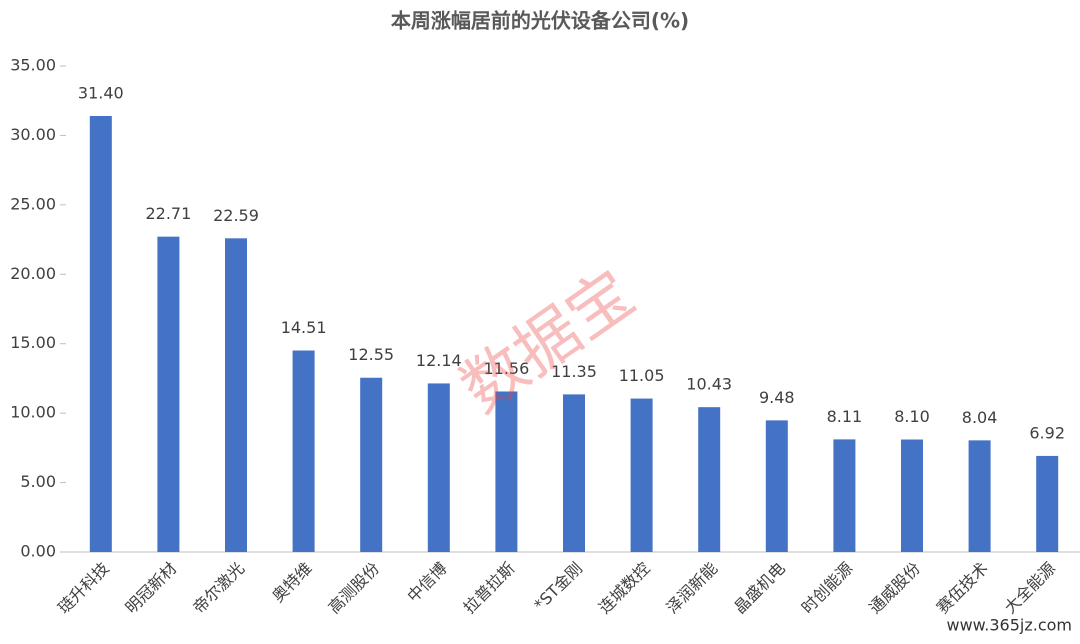 Image resolution: width=1080 pixels, height=644 pixels. Describe the element at coordinates (33, 203) in the screenshot. I see `y-tick-label: 25.00` at that location.